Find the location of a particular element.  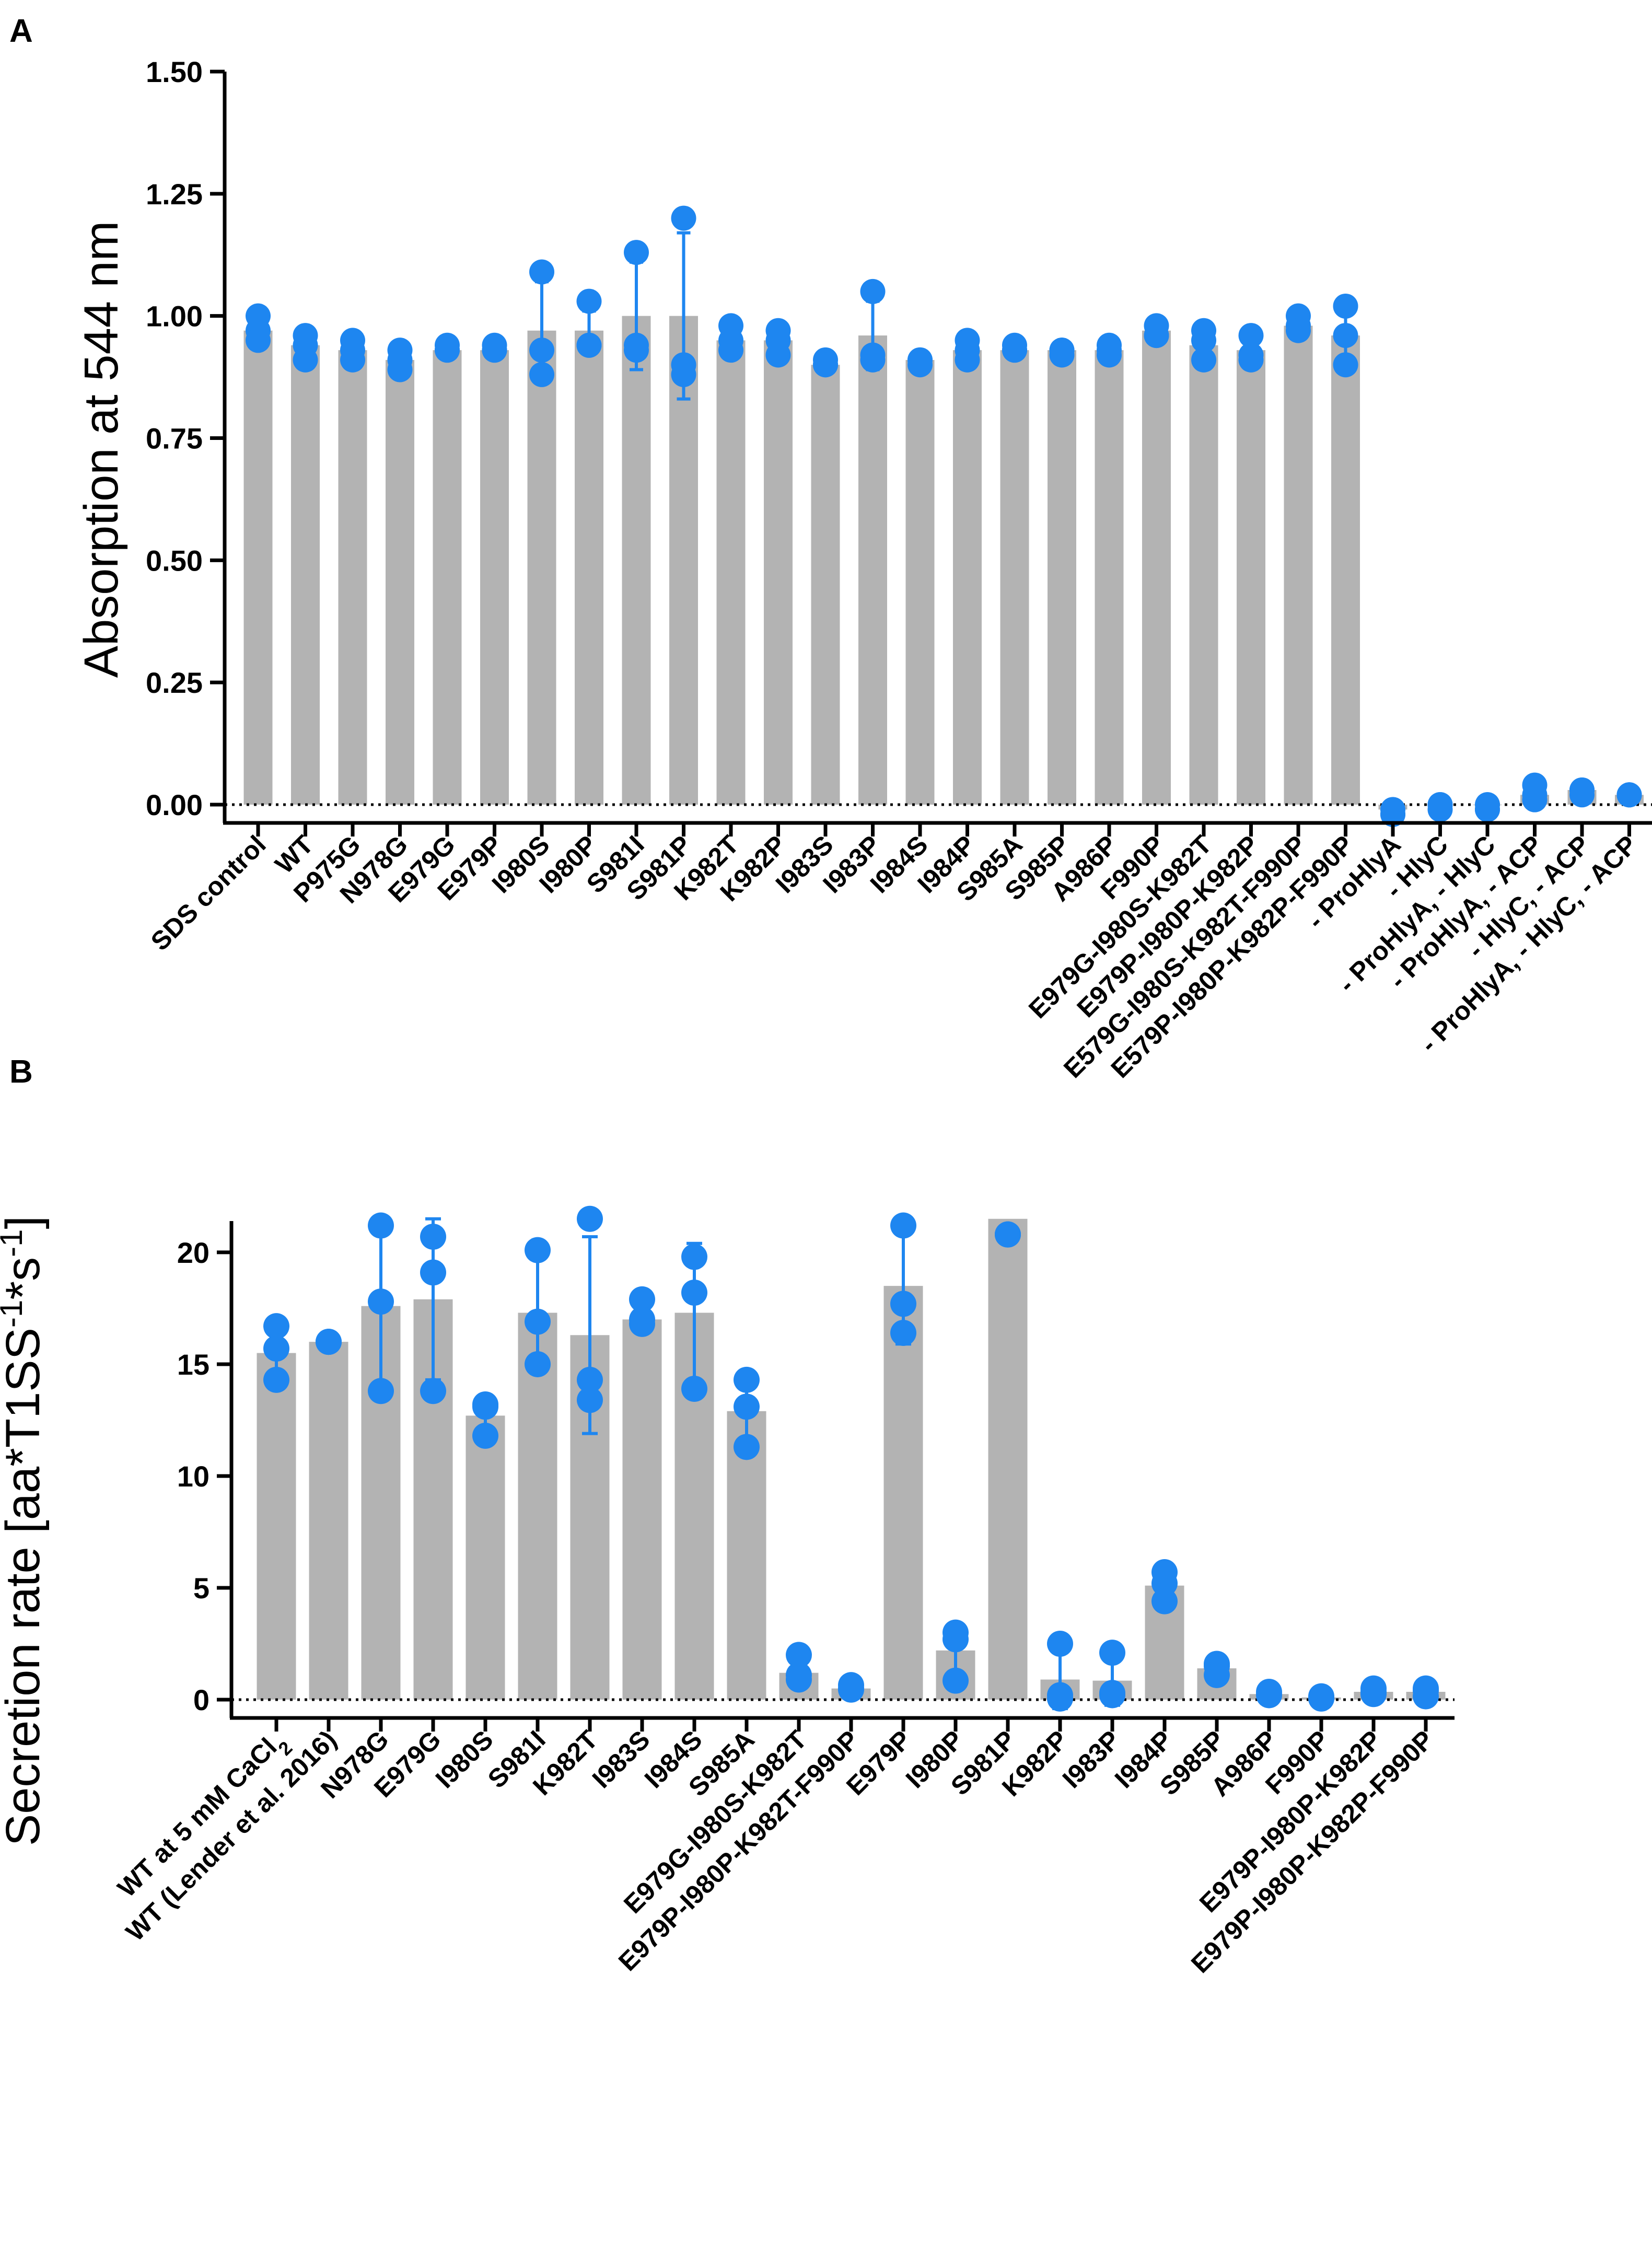

x-tick-label: I980S is located at coordinates (465, 1759).